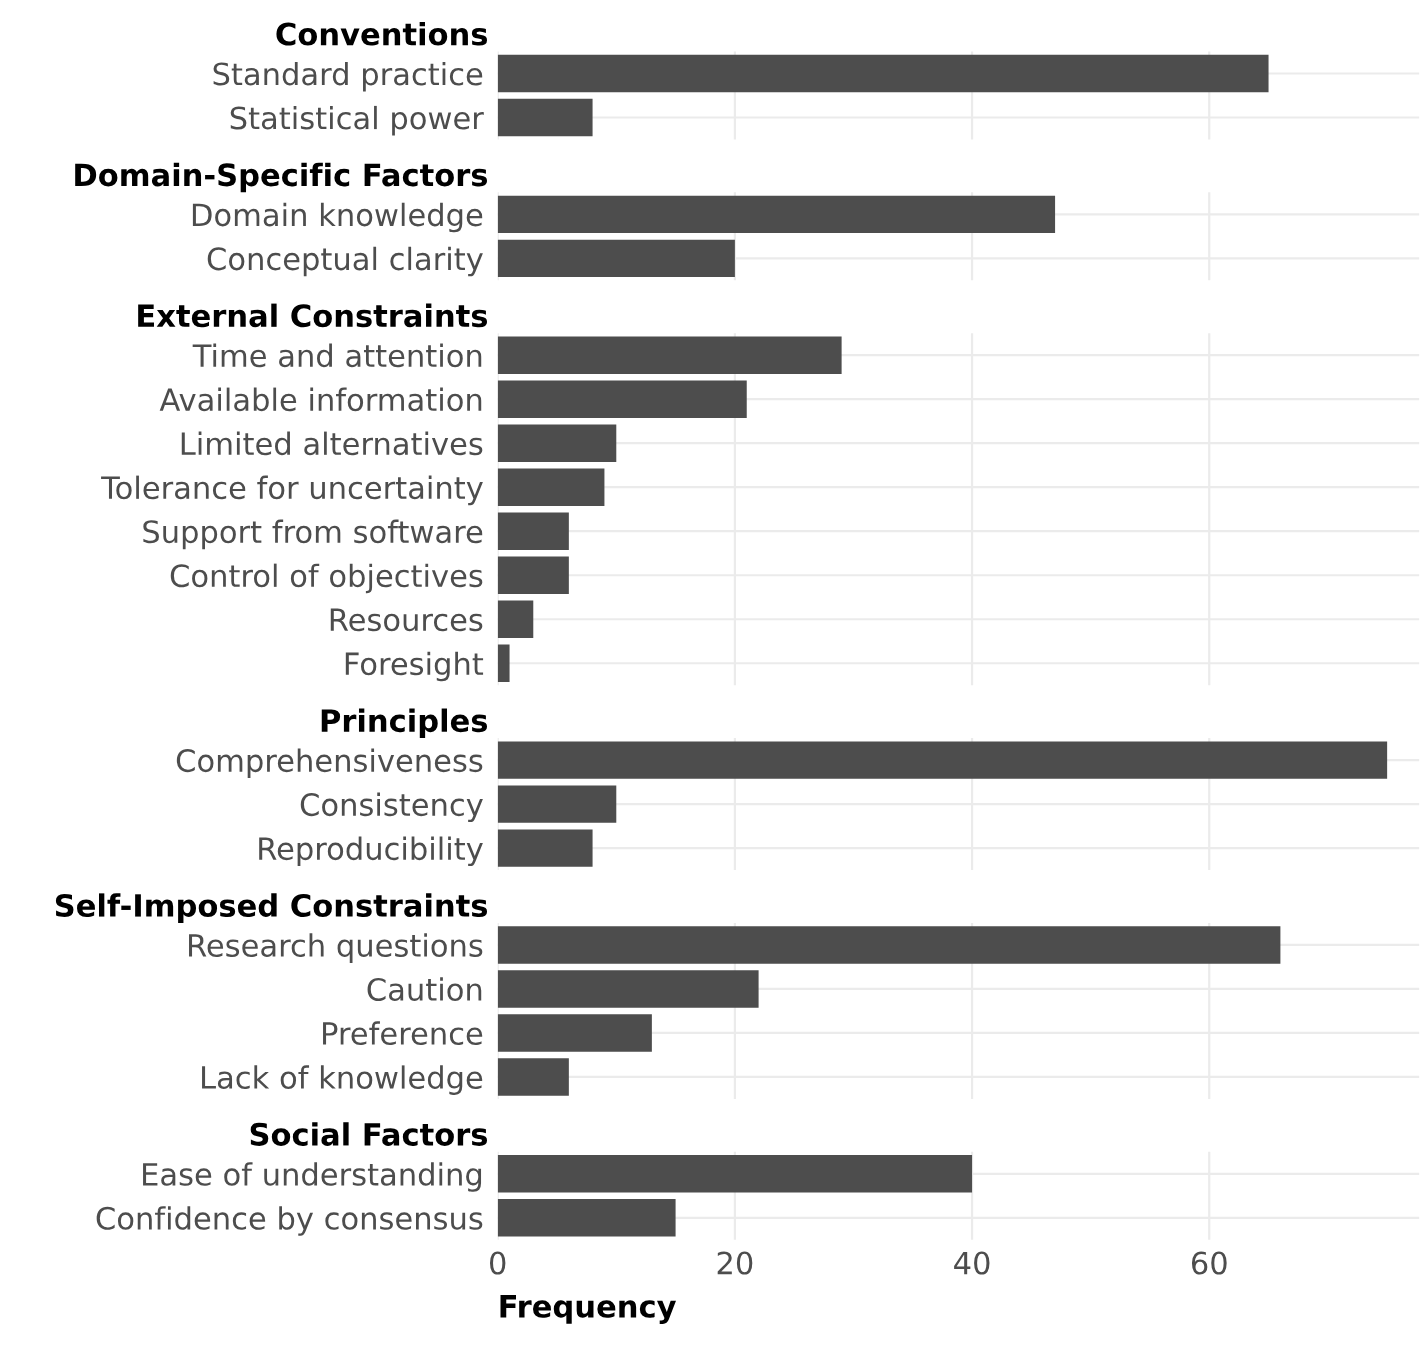 The height and width of the screenshot is (1355, 1422). I want to click on y-tick-label: Standard practice, so click(348, 76).